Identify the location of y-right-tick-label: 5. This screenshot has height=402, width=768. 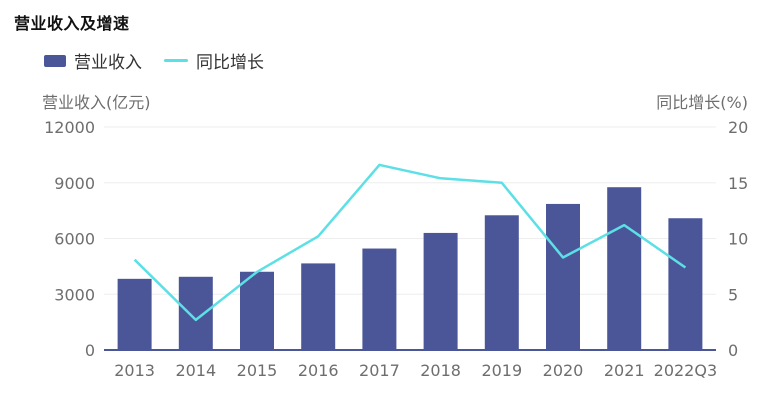
(733, 294).